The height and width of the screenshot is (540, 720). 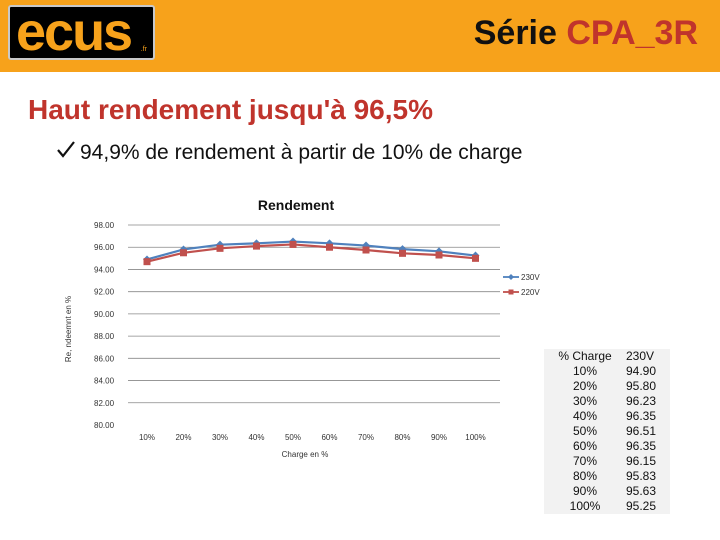 I want to click on table-cell-value: 96.23, so click(x=641, y=401).